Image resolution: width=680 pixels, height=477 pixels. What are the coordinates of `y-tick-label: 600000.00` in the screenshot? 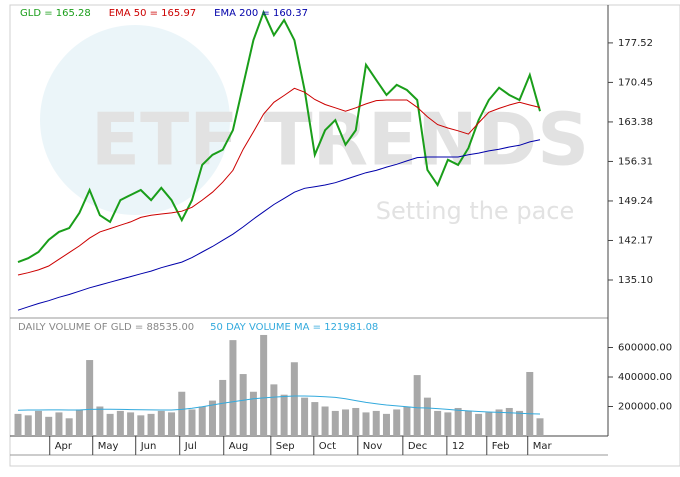 It's located at (645, 348).